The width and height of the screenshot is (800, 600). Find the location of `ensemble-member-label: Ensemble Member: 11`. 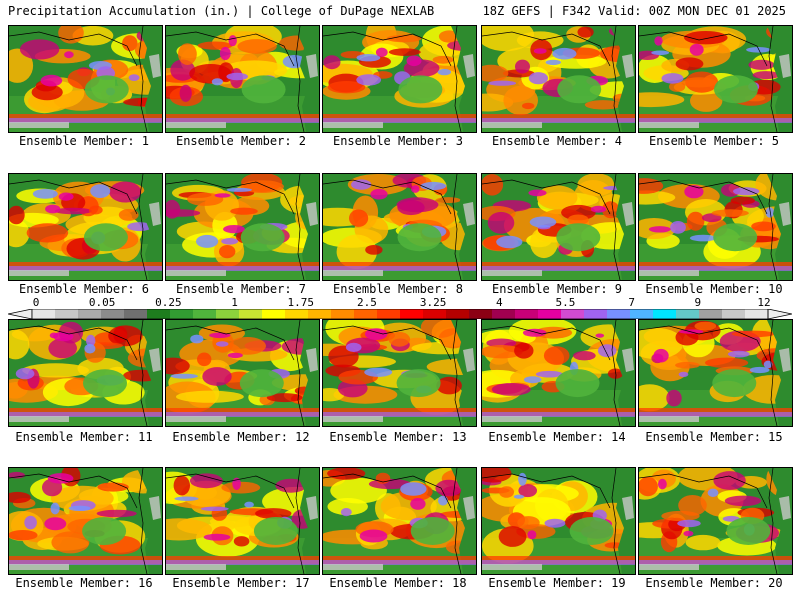

ensemble-member-label: Ensemble Member: 11 is located at coordinates (84, 437).